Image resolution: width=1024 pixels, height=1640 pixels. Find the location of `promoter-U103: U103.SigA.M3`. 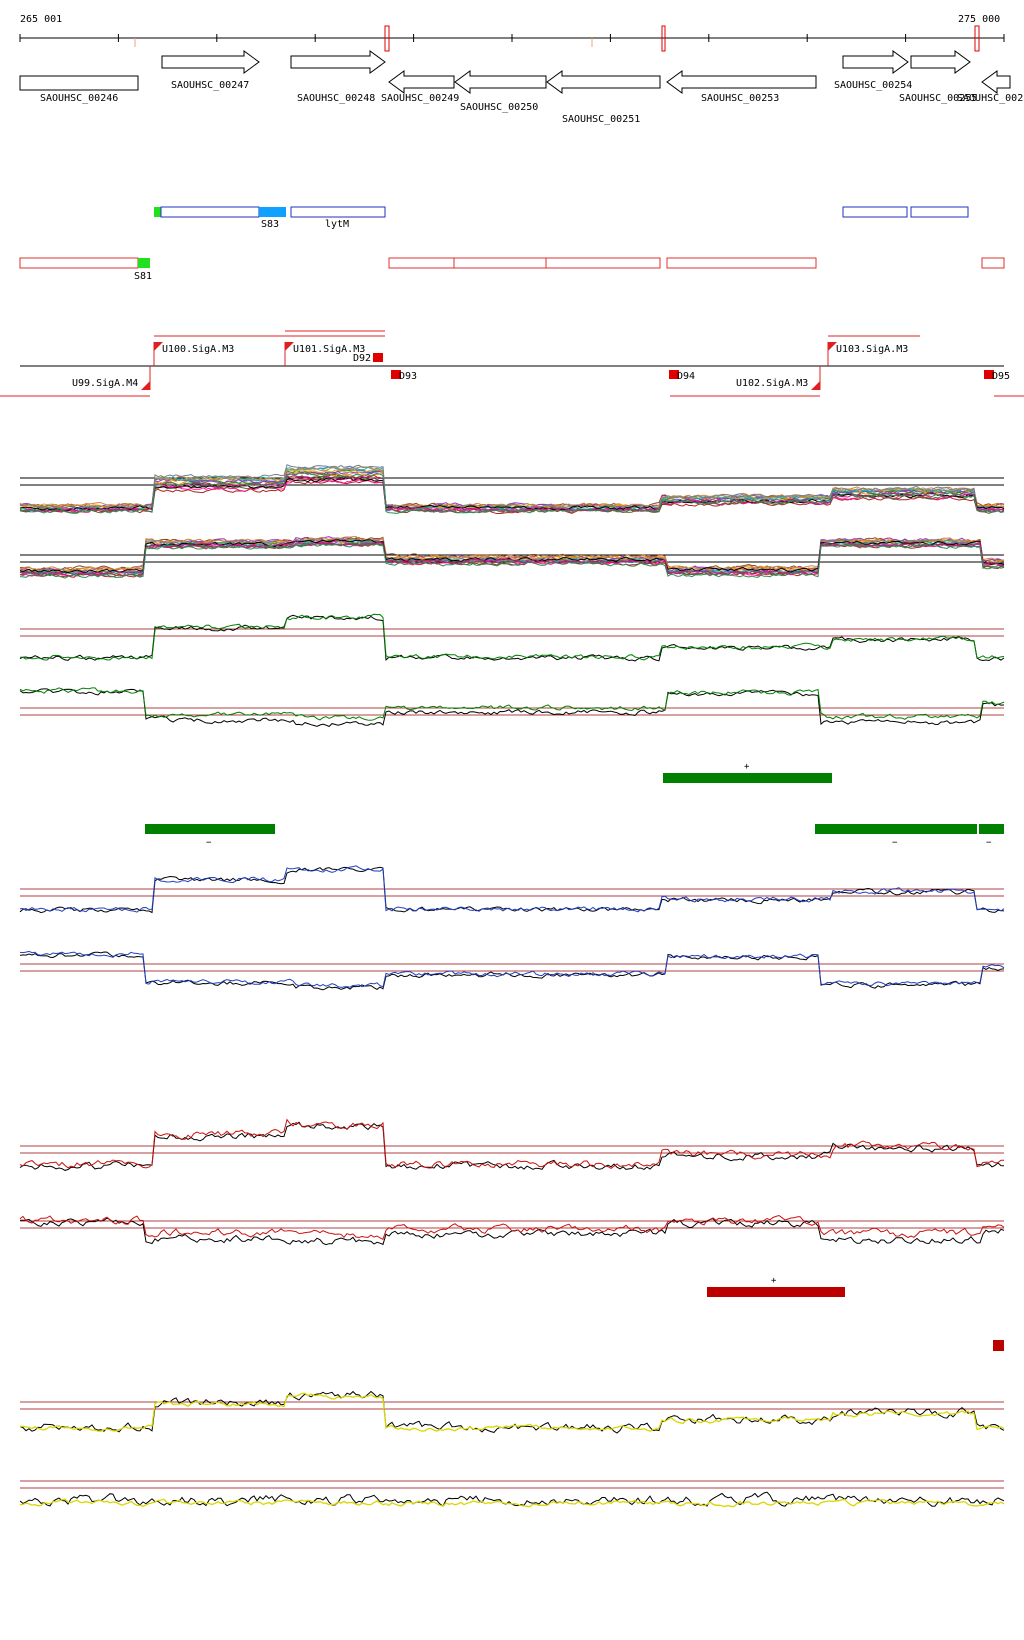

promoter-U103: U103.SigA.M3 is located at coordinates (867, 354).